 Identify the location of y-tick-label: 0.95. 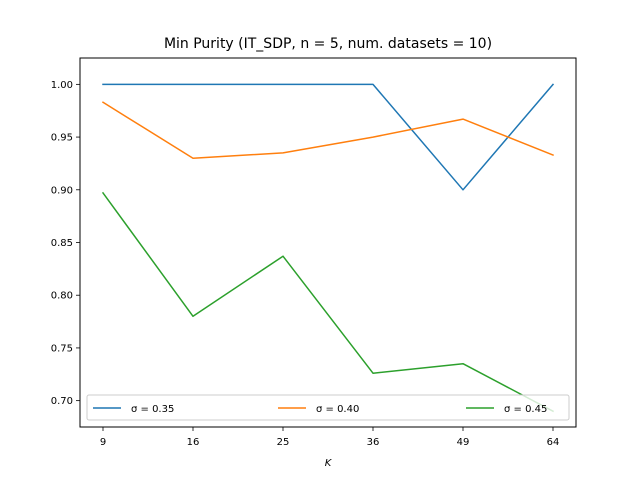
(62, 138).